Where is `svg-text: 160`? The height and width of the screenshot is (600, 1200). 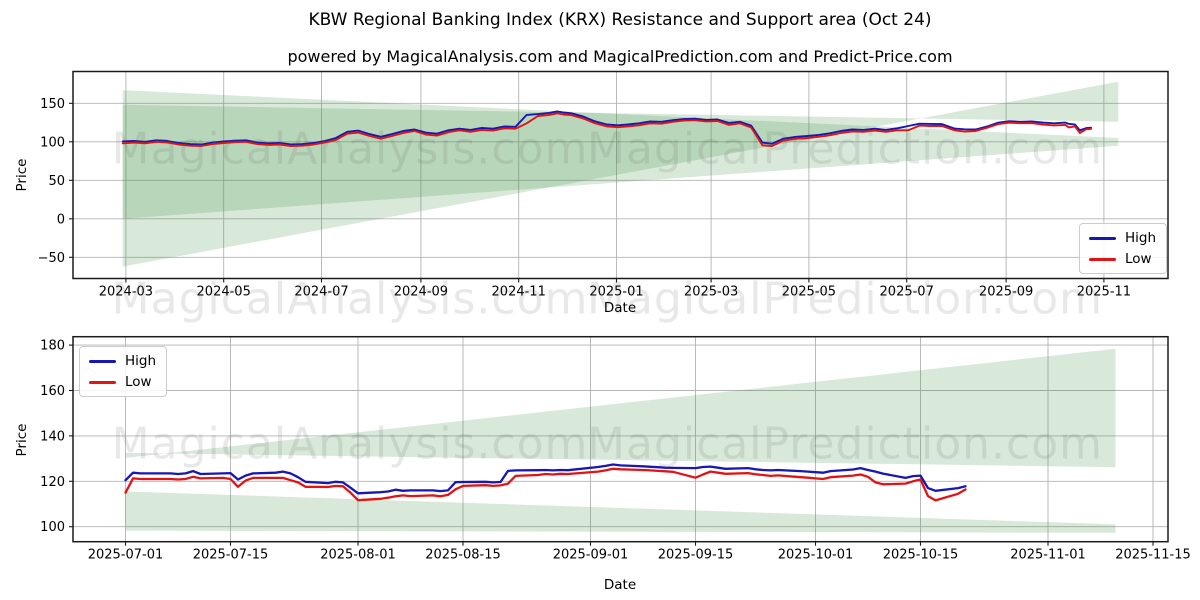 svg-text: 160 is located at coordinates (52, 391).